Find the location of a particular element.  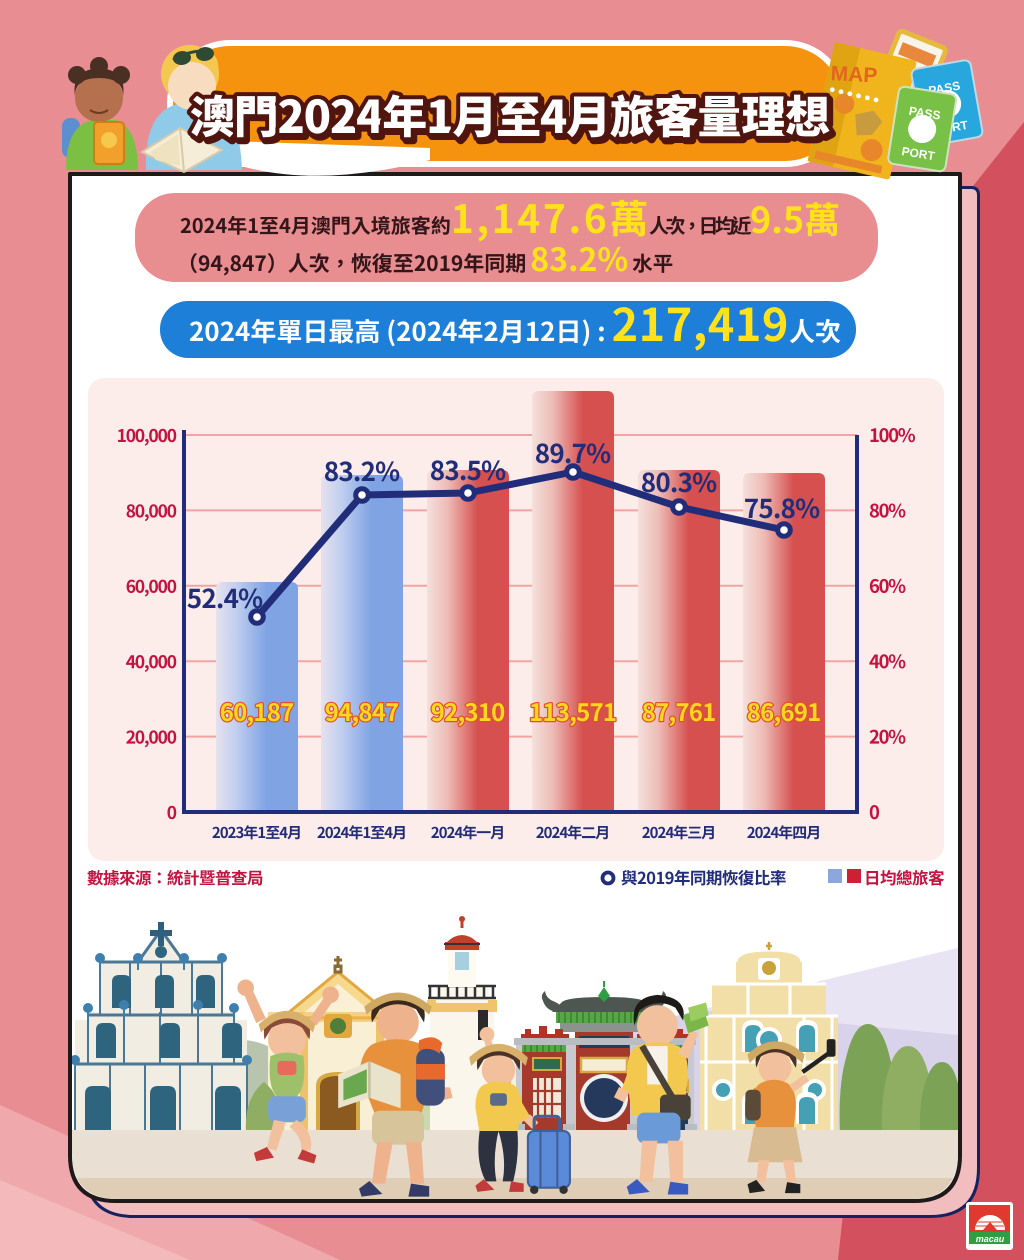

svg-text: PORT is located at coordinates (919, 153).